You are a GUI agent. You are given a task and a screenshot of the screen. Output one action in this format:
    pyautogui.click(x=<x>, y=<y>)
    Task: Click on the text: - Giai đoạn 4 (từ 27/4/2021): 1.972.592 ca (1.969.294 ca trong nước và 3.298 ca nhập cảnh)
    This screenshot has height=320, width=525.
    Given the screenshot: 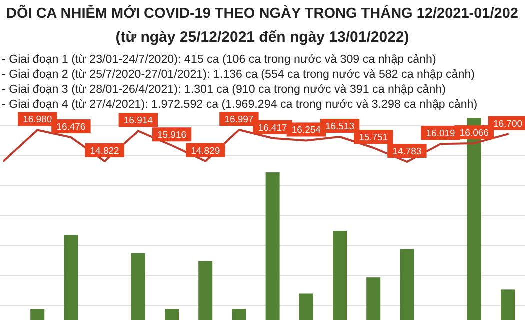 What is the action you would take?
    pyautogui.click(x=240, y=104)
    